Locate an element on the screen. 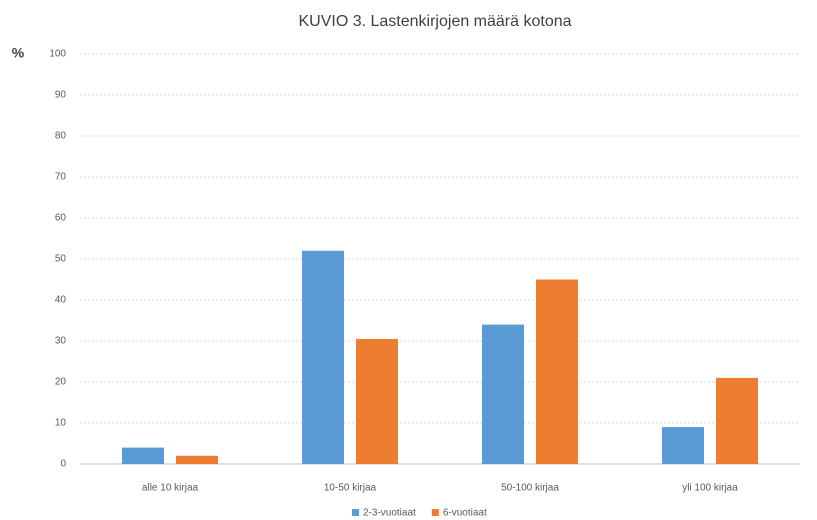  y-tick-label: 90 is located at coordinates (61, 95).